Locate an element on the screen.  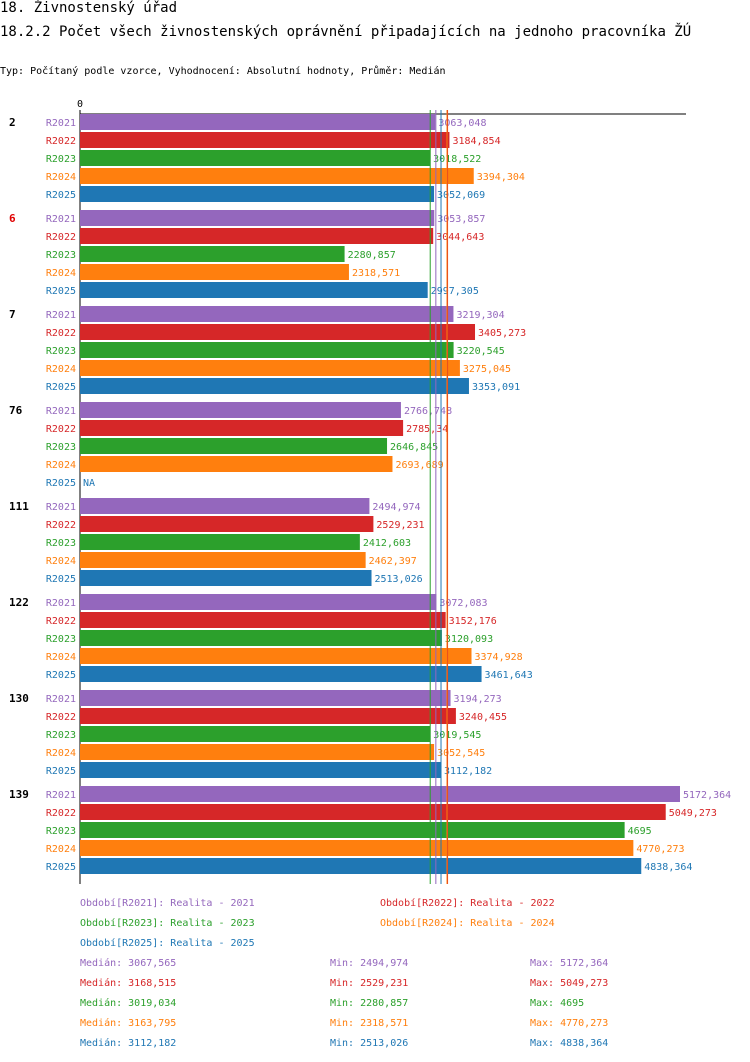
bar-value-label: 3112,182 is located at coordinates (468, 771).